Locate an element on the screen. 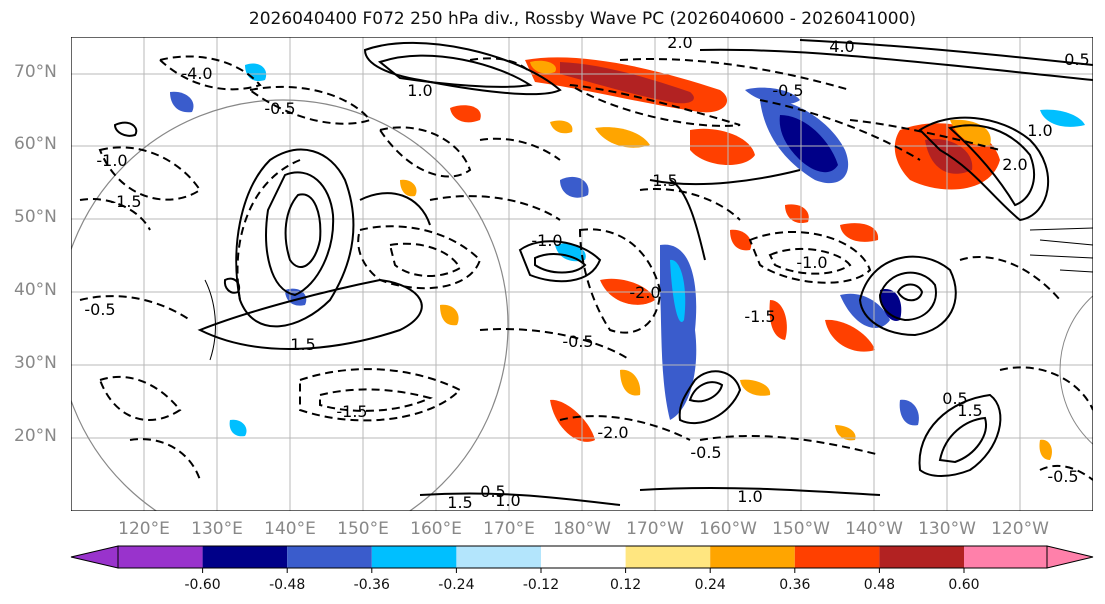 The width and height of the screenshot is (1105, 604). lon-label: 150°E is located at coordinates (363, 529).